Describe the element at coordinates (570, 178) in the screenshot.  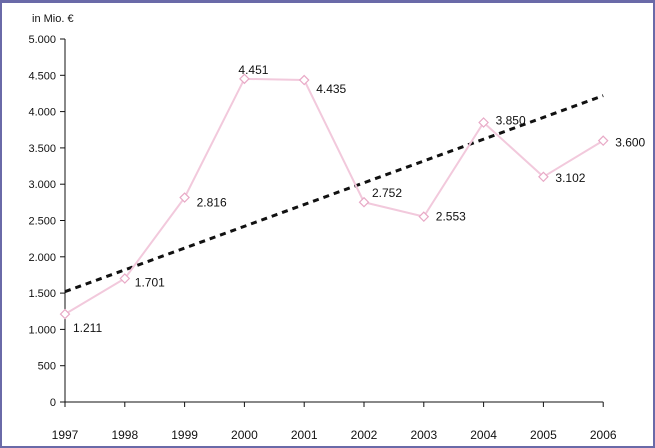
I see `data-label: 3.102` at that location.